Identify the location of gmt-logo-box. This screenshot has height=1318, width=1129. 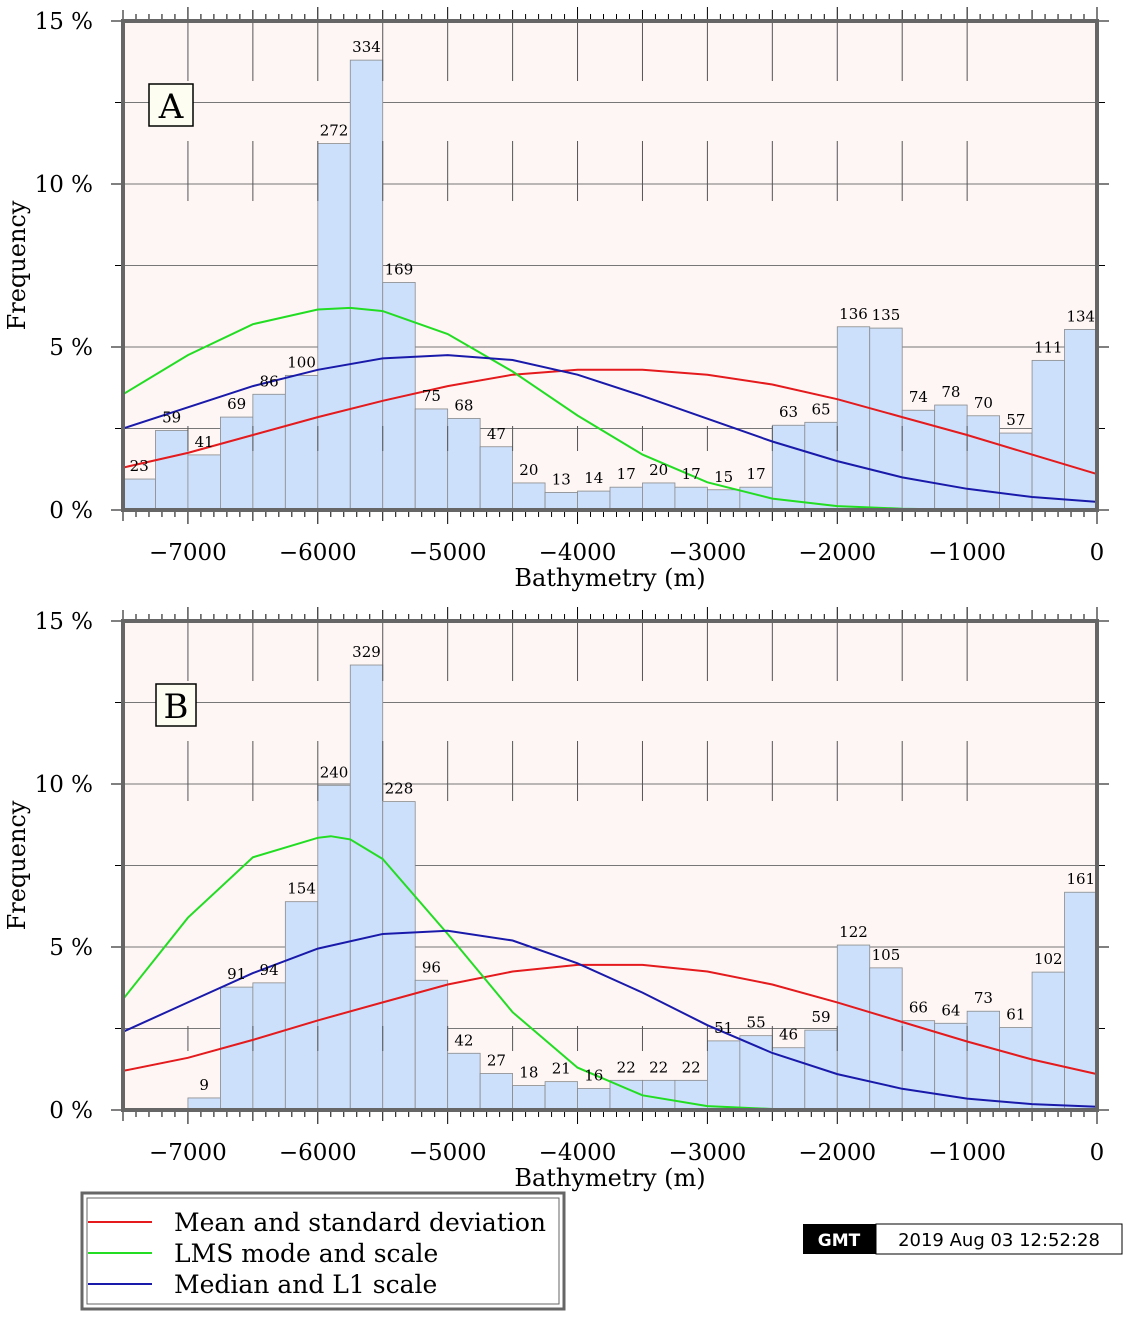
(839, 1239).